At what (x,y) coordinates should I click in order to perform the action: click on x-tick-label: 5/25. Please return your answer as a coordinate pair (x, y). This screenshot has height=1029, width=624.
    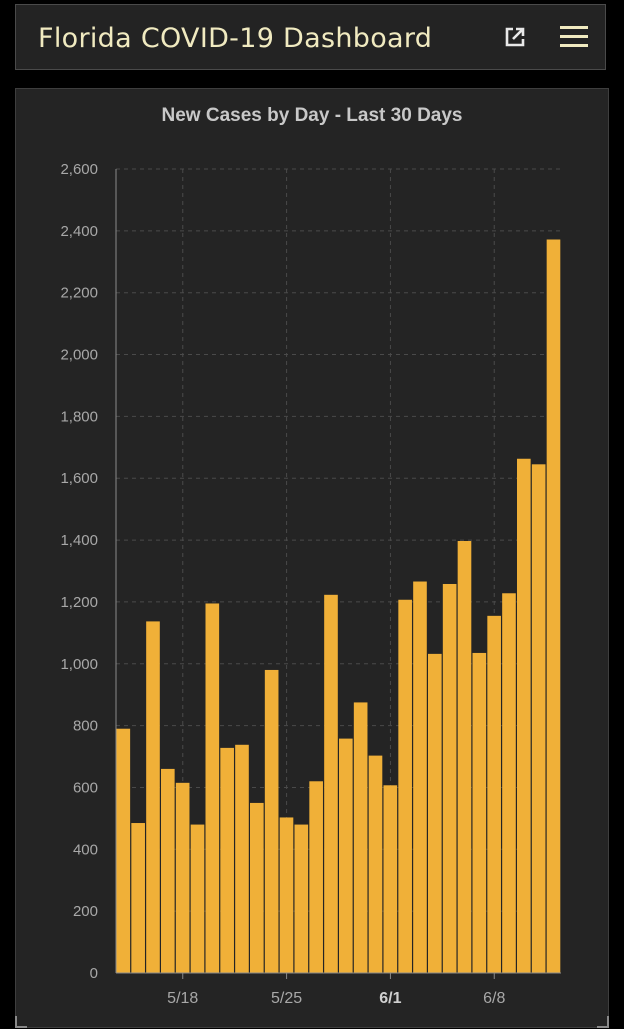
    Looking at the image, I should click on (286, 998).